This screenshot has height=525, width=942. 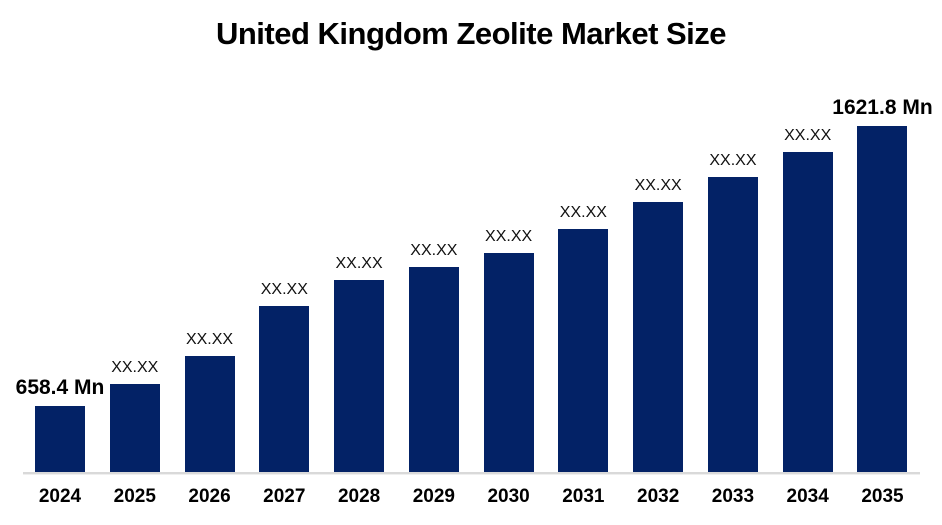 What do you see at coordinates (882, 496) in the screenshot?
I see `x-tick-2035: 2035` at bounding box center [882, 496].